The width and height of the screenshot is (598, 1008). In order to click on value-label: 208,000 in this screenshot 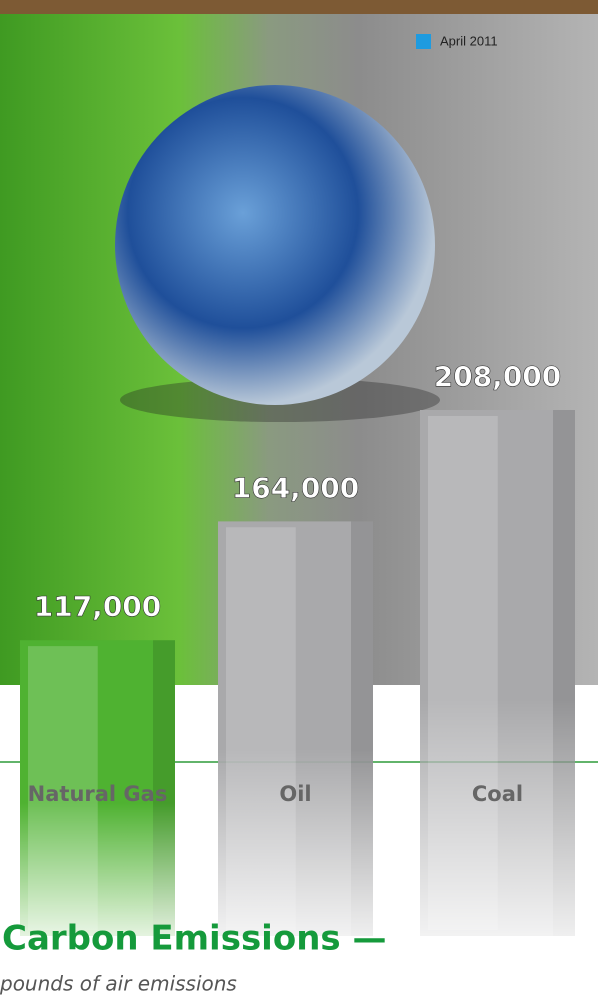, I will do `click(498, 376)`.